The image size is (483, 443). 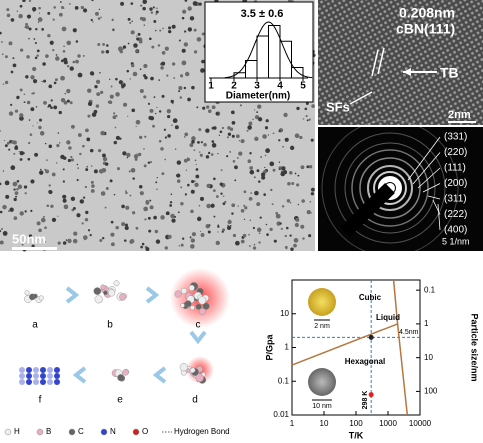 I want to click on beam-stop, so click(x=367, y=210).